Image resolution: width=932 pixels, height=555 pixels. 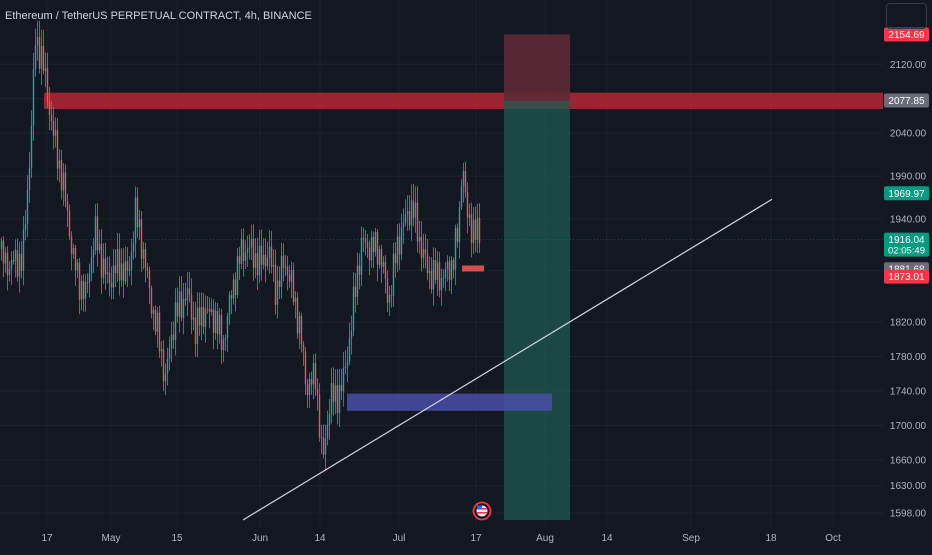 What do you see at coordinates (473, 268) in the screenshot?
I see `order-marker` at bounding box center [473, 268].